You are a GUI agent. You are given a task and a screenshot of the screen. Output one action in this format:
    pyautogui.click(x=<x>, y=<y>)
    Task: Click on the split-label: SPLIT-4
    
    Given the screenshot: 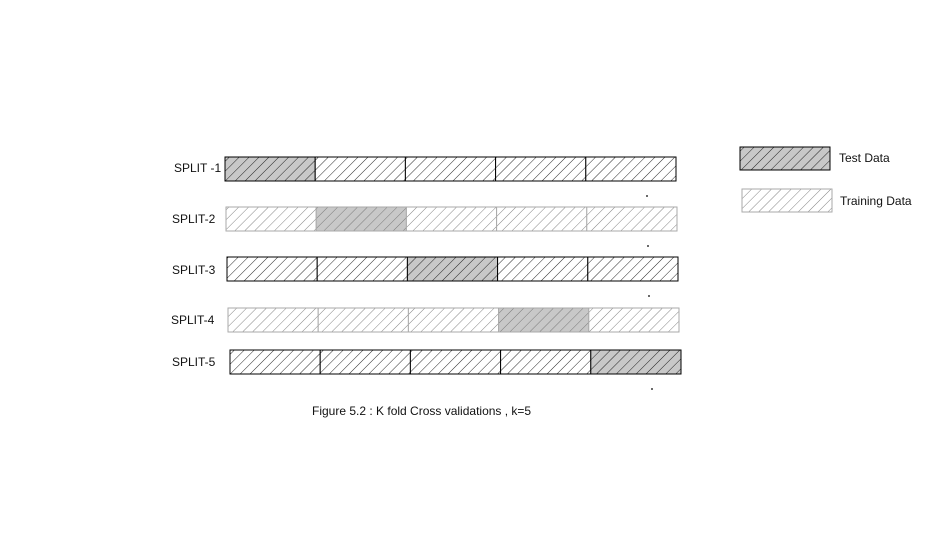 What is the action you would take?
    pyautogui.click(x=193, y=320)
    